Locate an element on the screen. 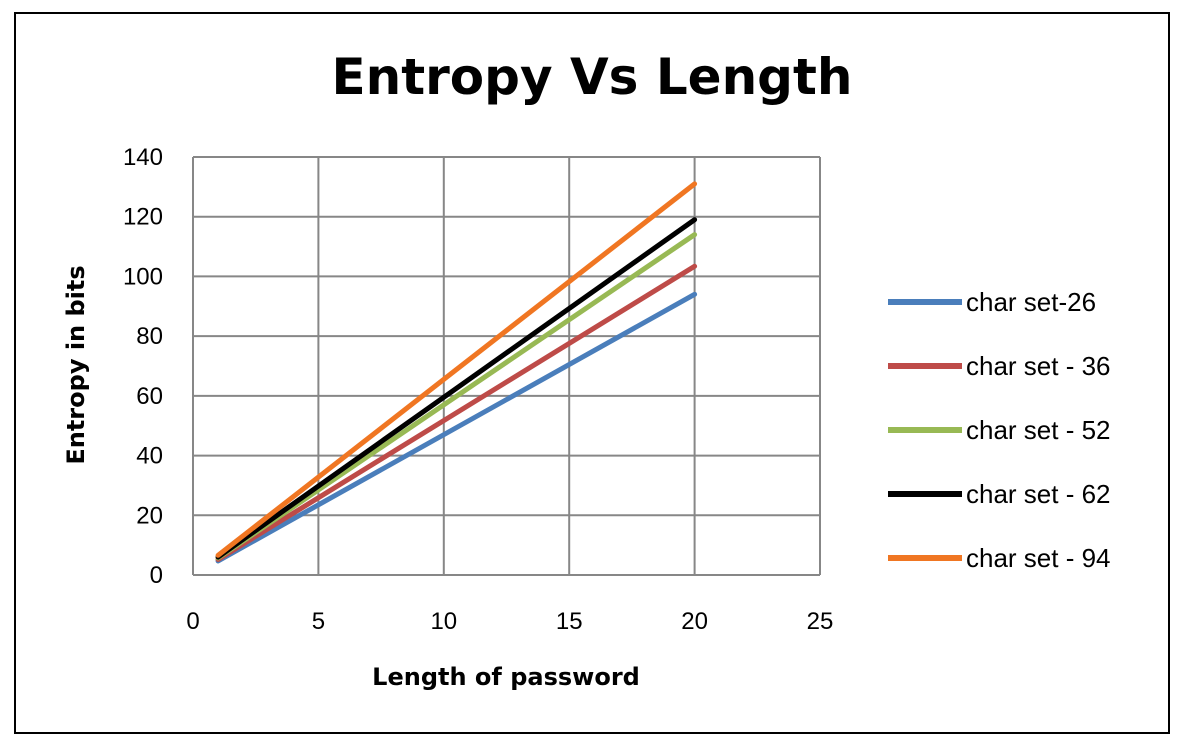 Image resolution: width=1190 pixels, height=752 pixels. y-tick-label: 80 is located at coordinates (149, 336).